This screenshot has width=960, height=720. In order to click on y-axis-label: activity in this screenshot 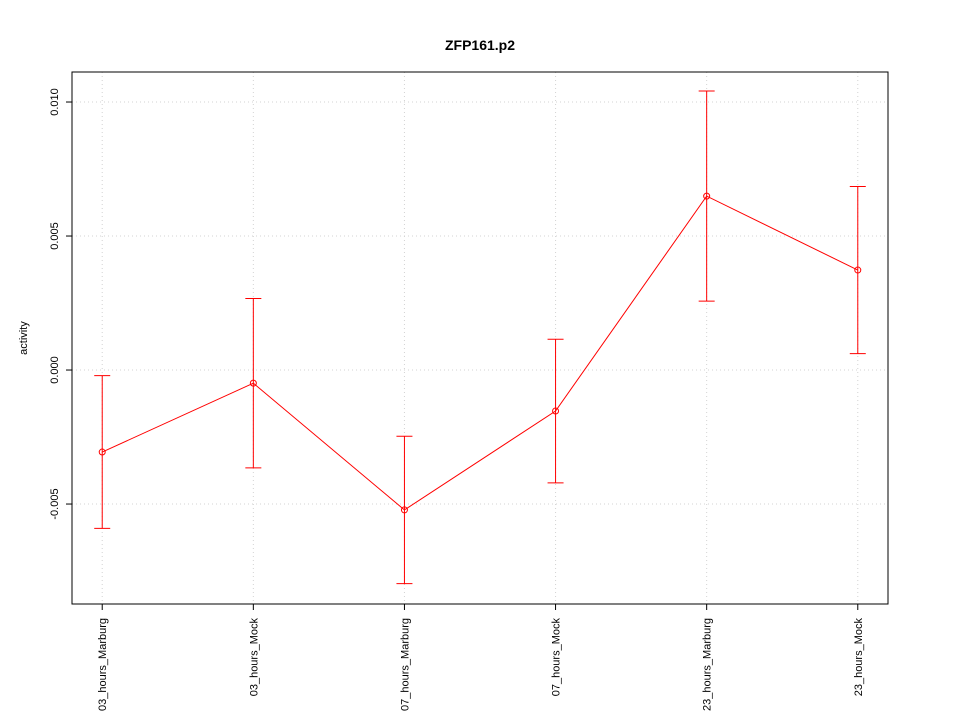, I will do `click(24, 338)`.